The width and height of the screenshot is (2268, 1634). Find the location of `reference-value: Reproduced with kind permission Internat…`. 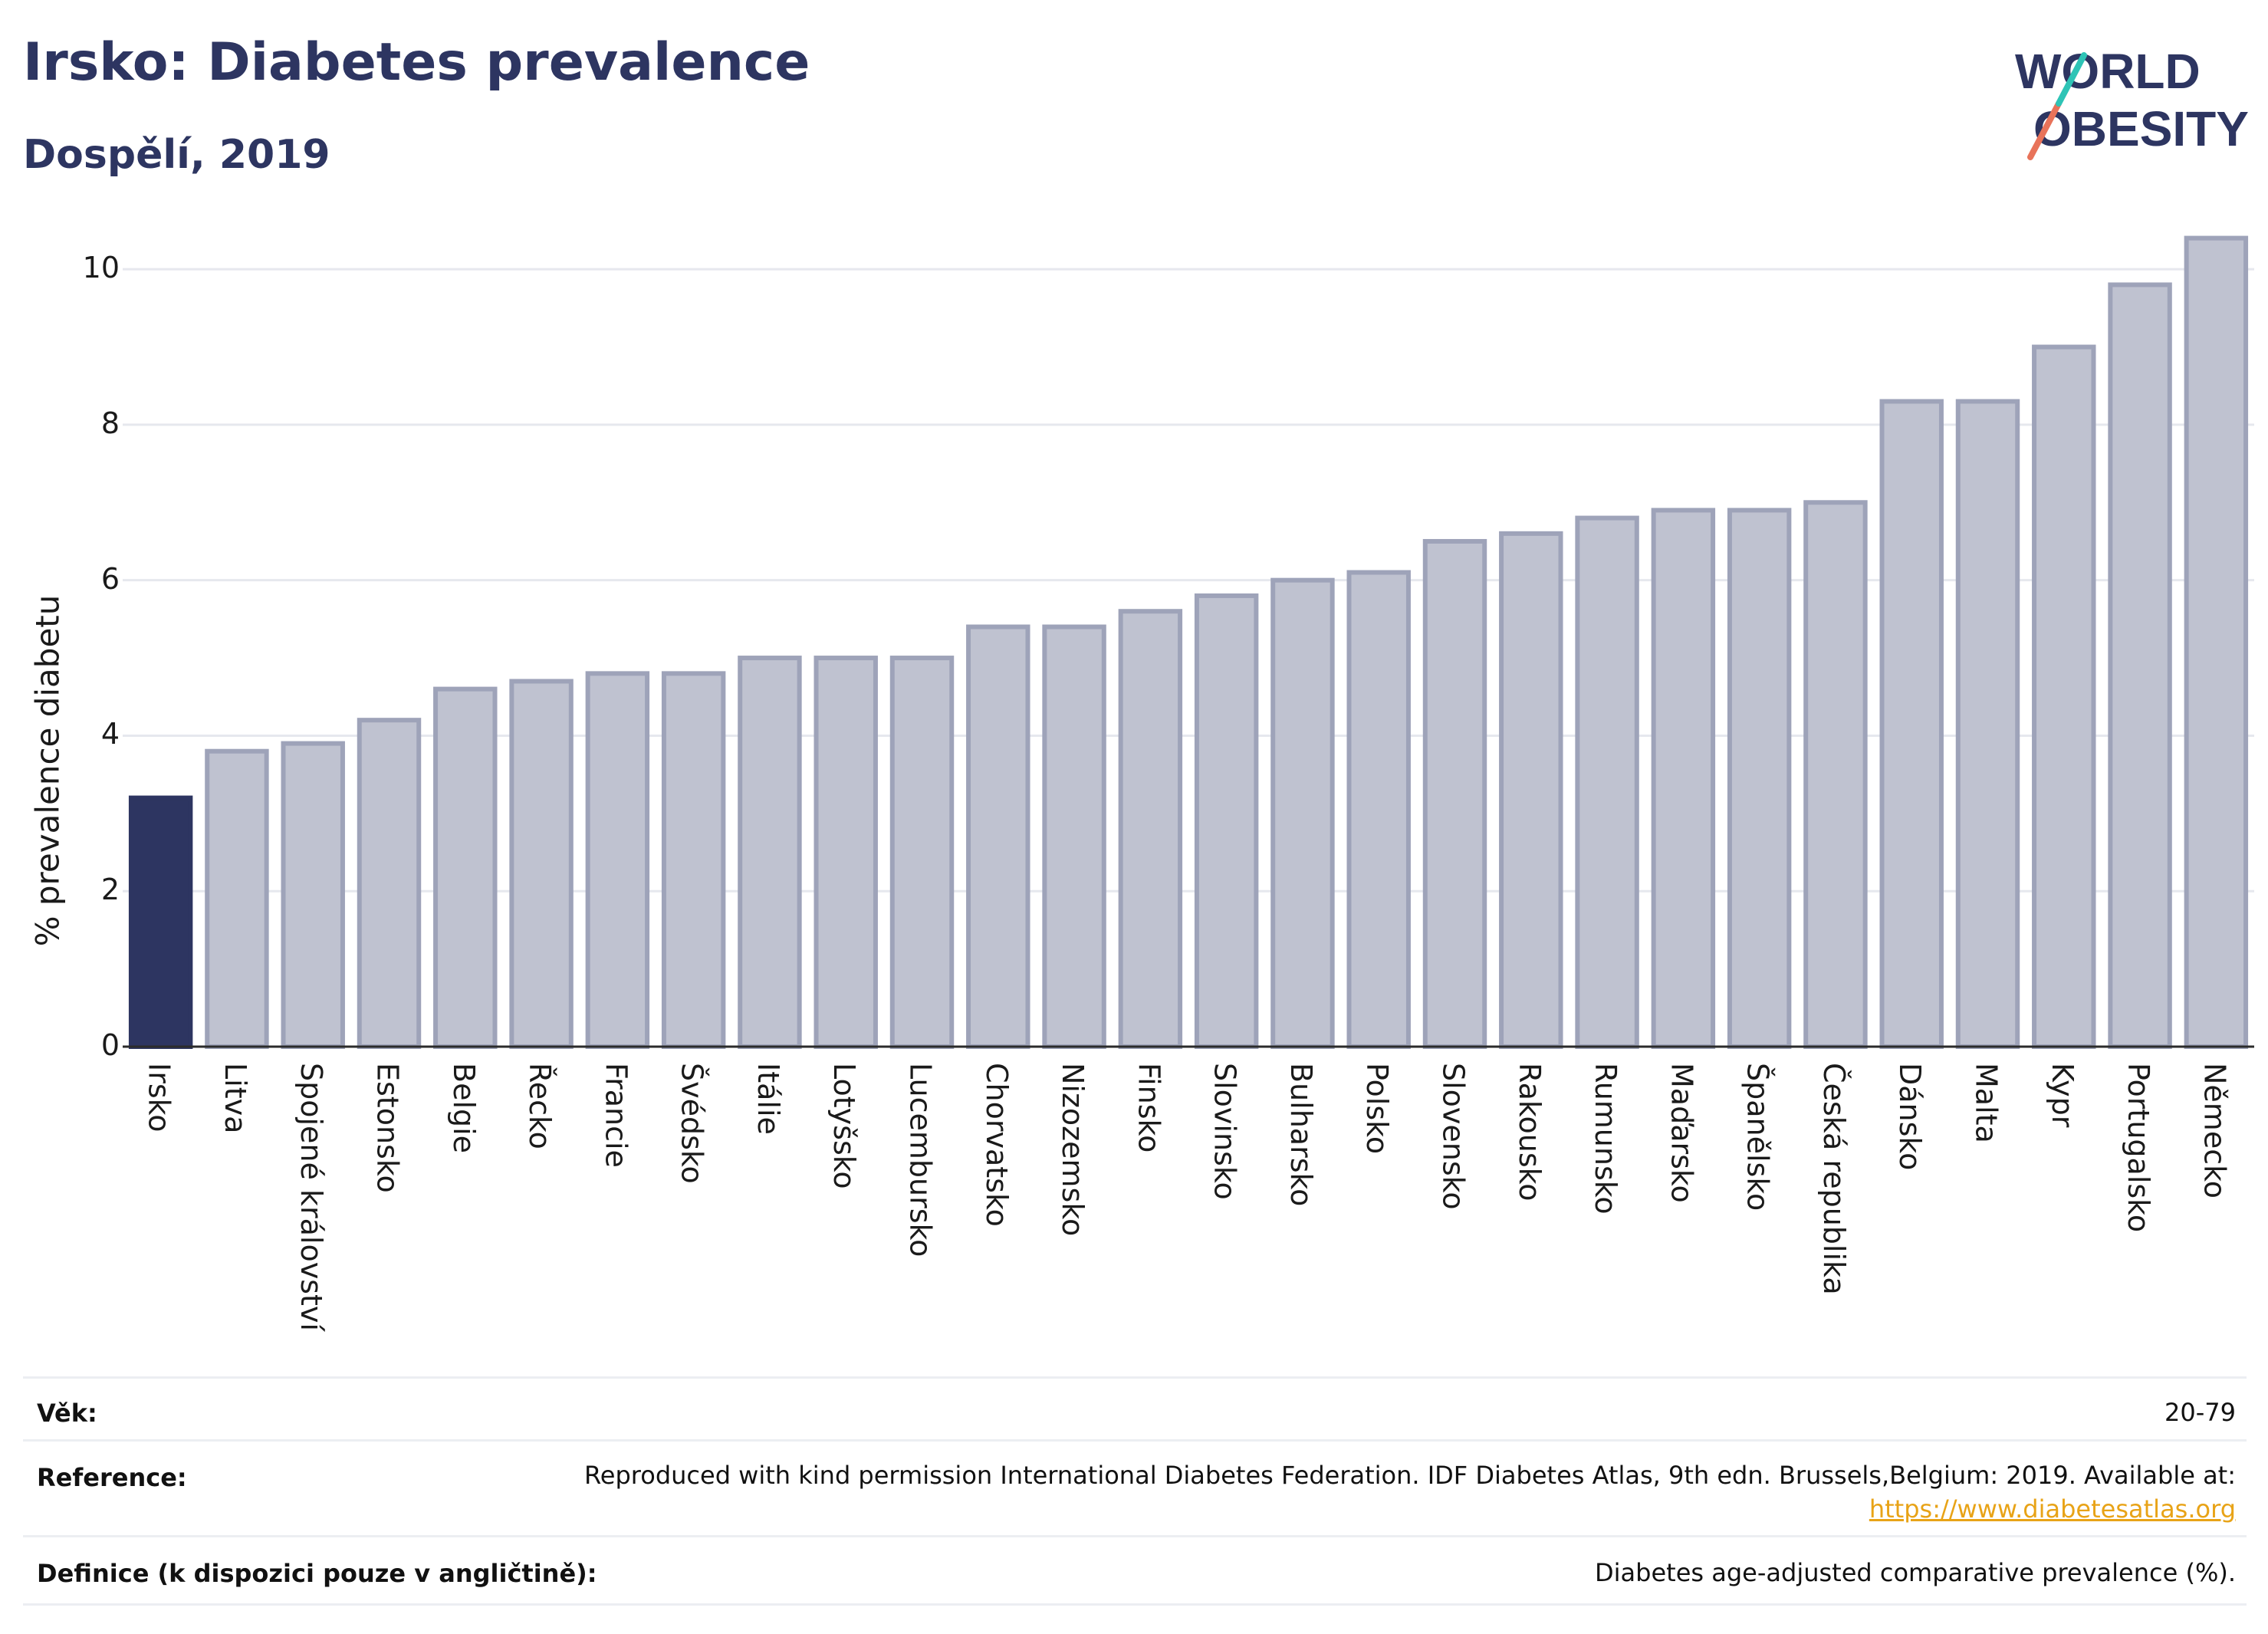

reference-value: Reproduced with kind permission Internat… is located at coordinates (1410, 1492).